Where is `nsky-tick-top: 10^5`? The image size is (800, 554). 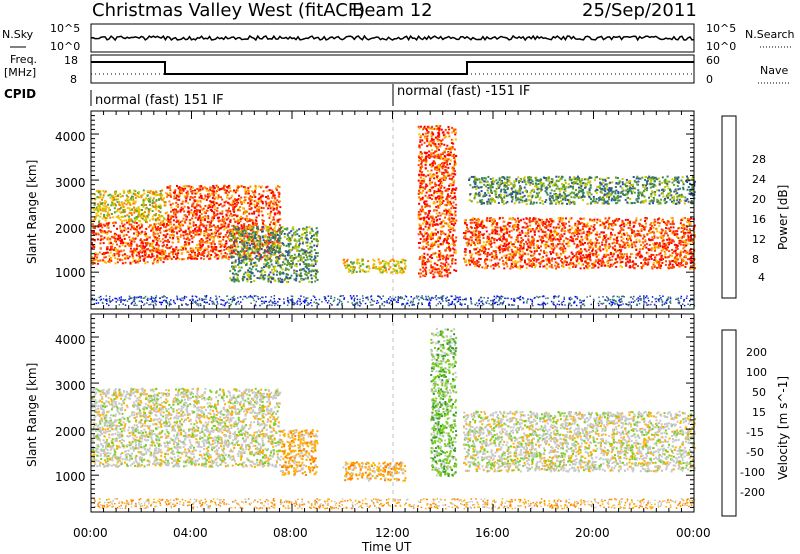 nsky-tick-top: 10^5 is located at coordinates (65, 28).